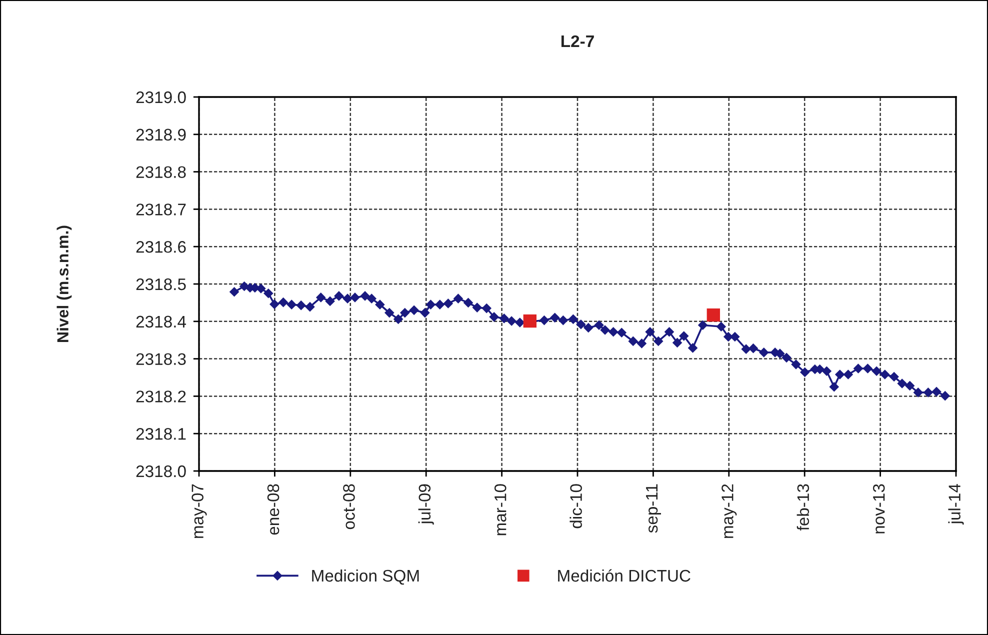 This screenshot has height=635, width=988. Describe the element at coordinates (500, 510) in the screenshot. I see `x-tick-label: mar-10` at that location.